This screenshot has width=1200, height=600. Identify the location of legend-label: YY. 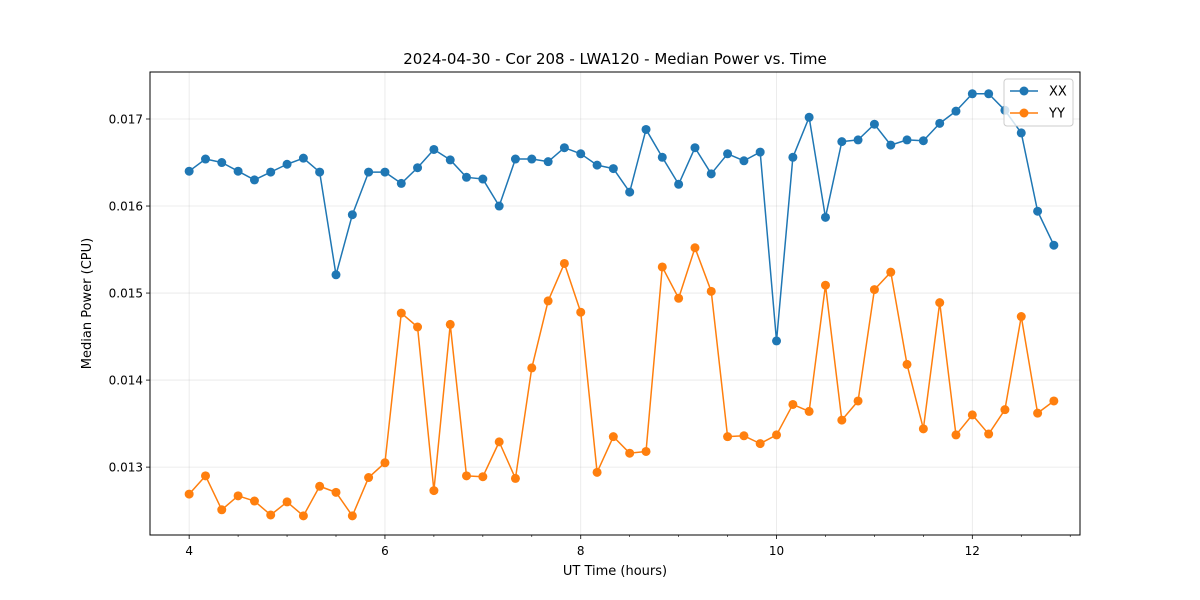
(1056, 114).